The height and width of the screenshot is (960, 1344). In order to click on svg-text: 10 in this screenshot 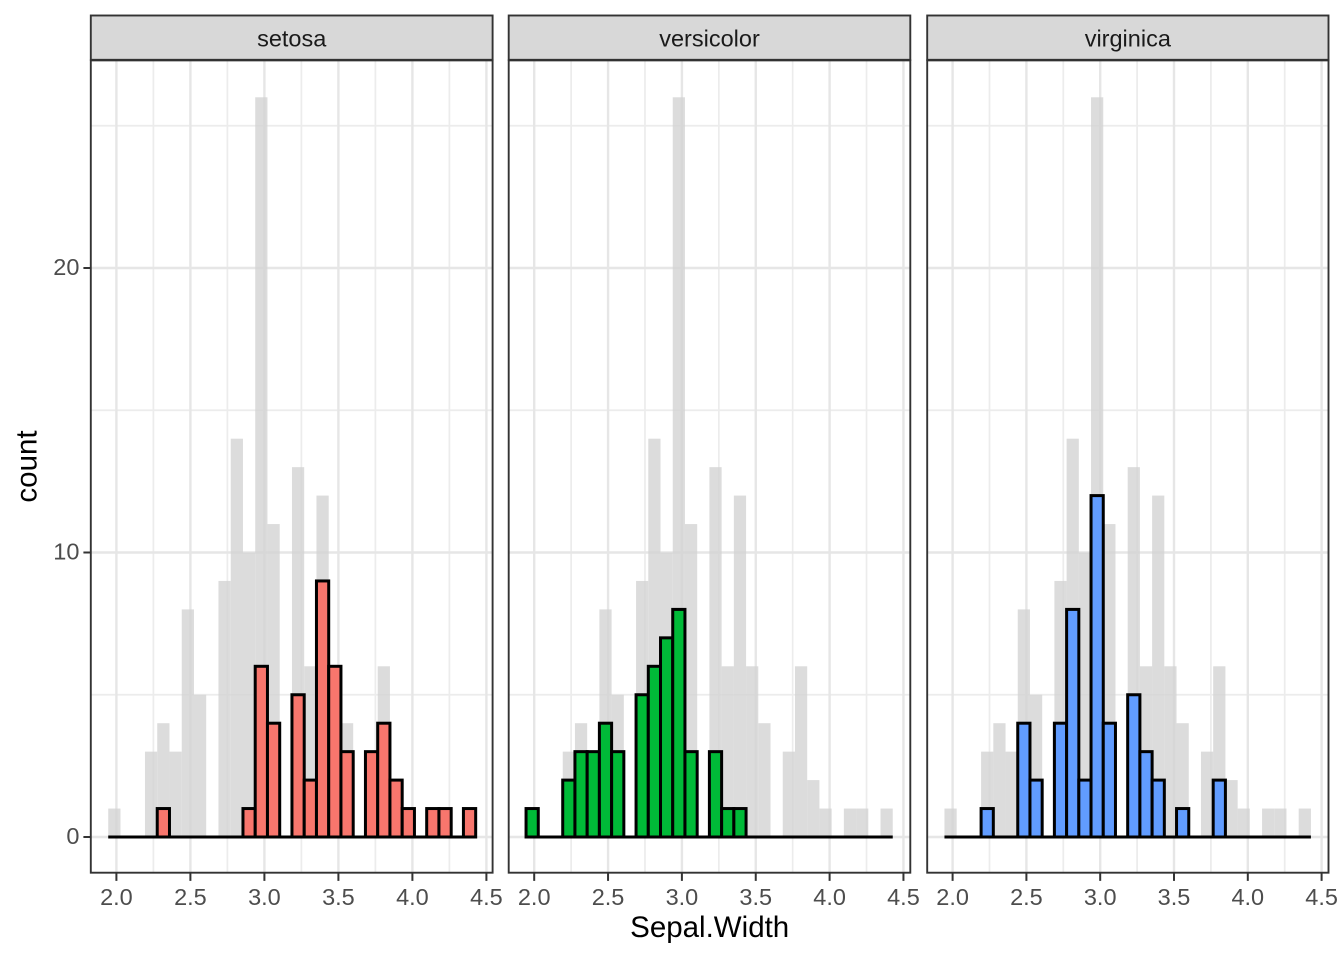, I will do `click(66, 551)`.